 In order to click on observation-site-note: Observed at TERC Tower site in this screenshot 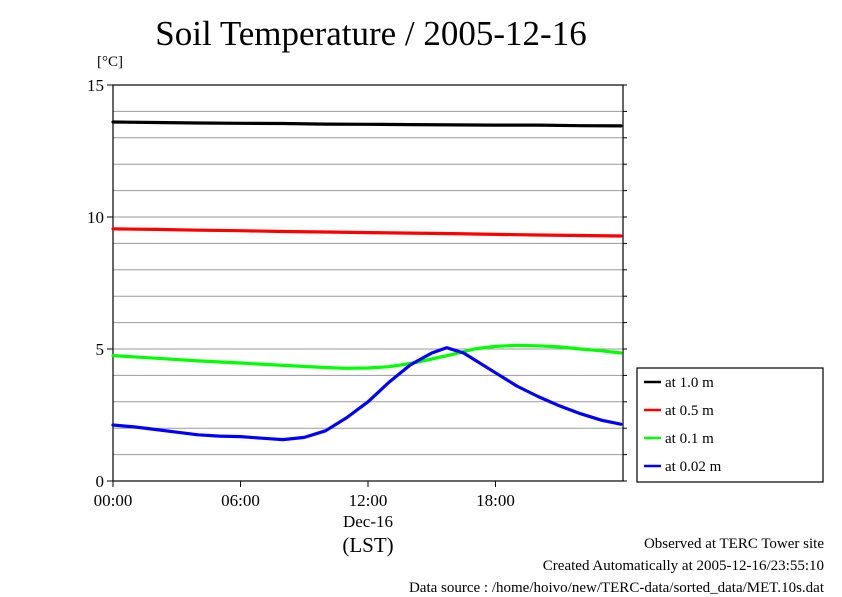, I will do `click(733, 544)`.